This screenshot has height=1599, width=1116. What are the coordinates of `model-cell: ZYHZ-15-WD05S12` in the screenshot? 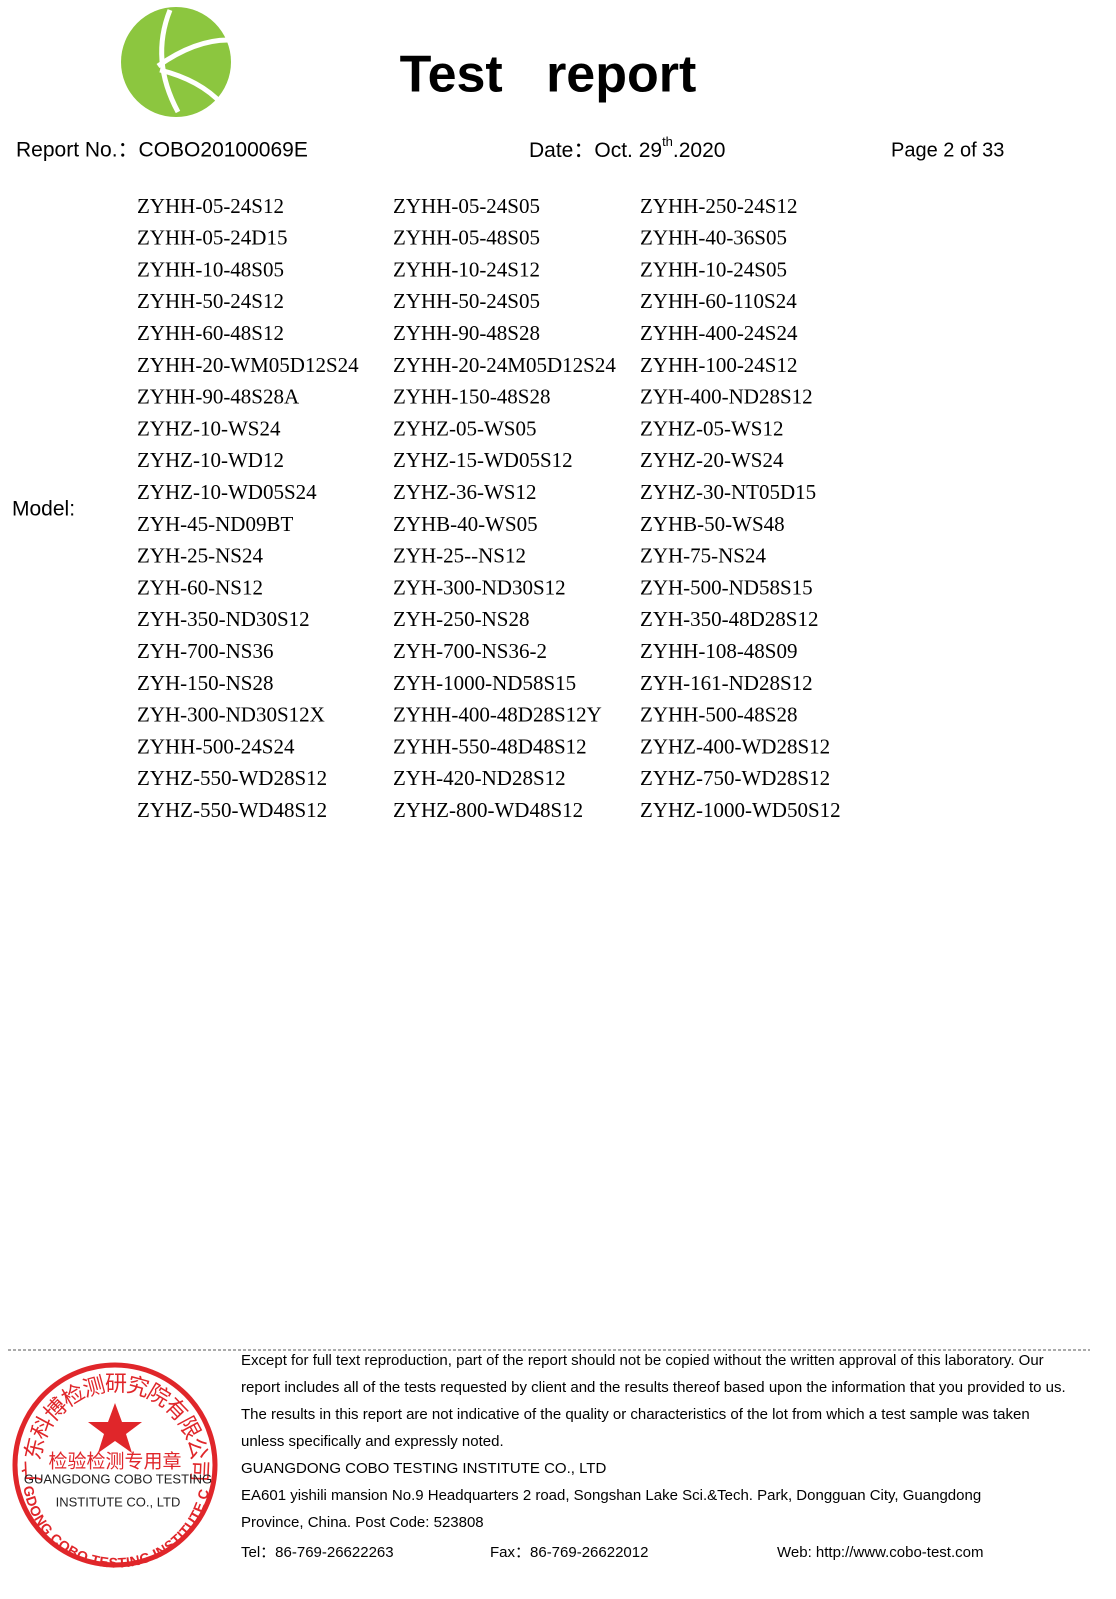 It's located at (483, 460).